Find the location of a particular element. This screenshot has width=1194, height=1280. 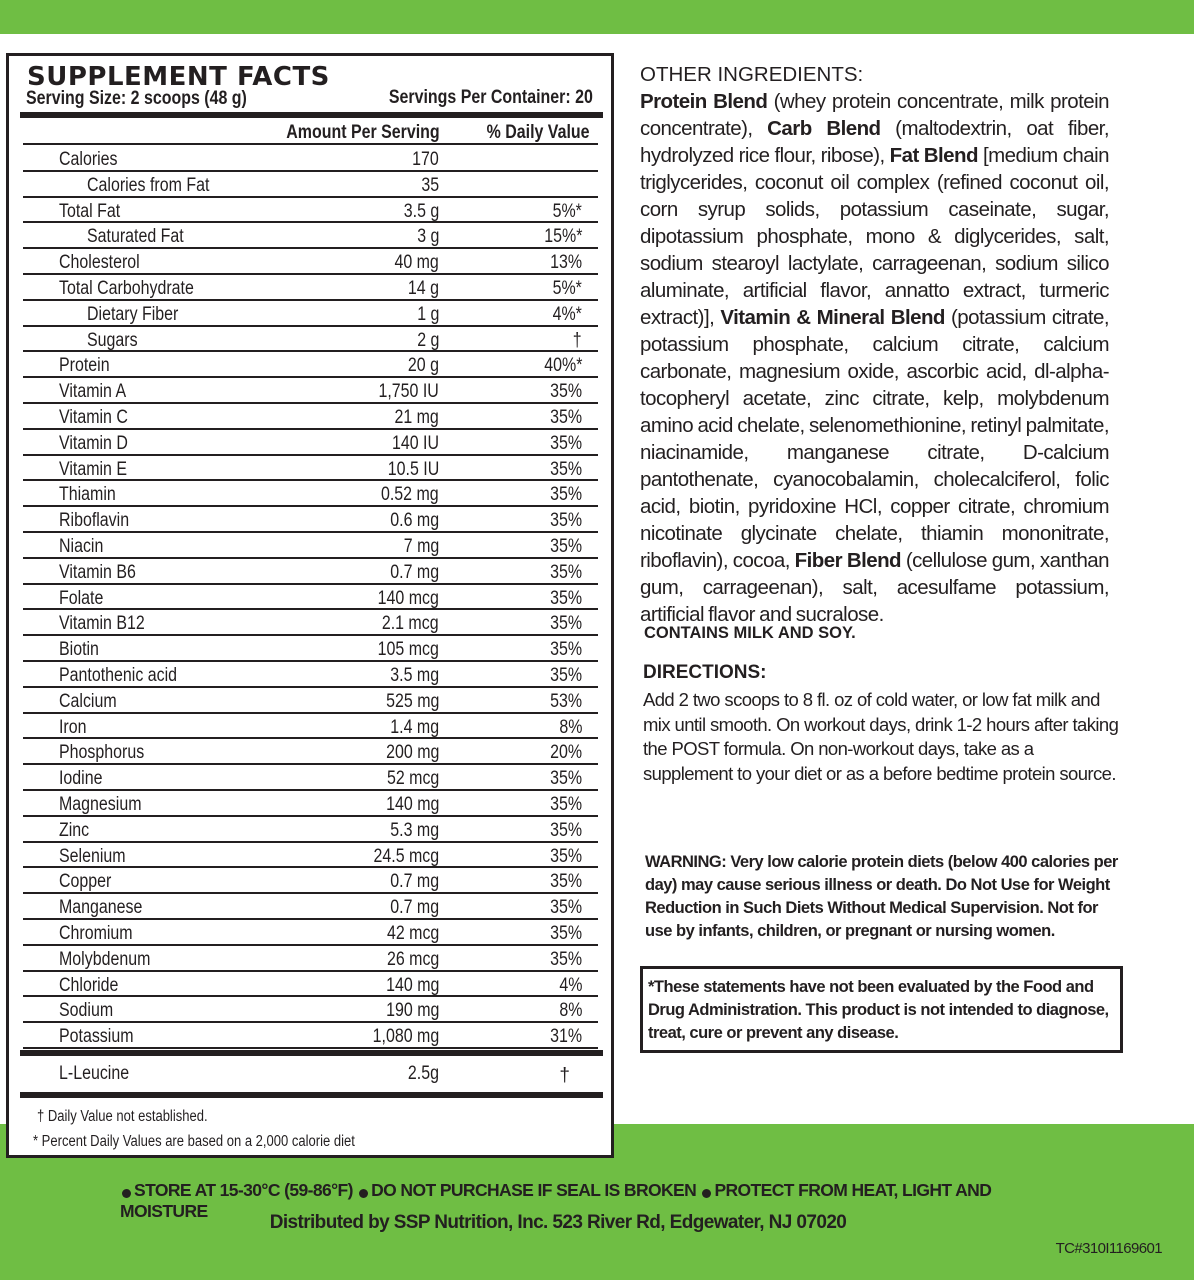

nutrient-dv: 40%* is located at coordinates (562, 366).